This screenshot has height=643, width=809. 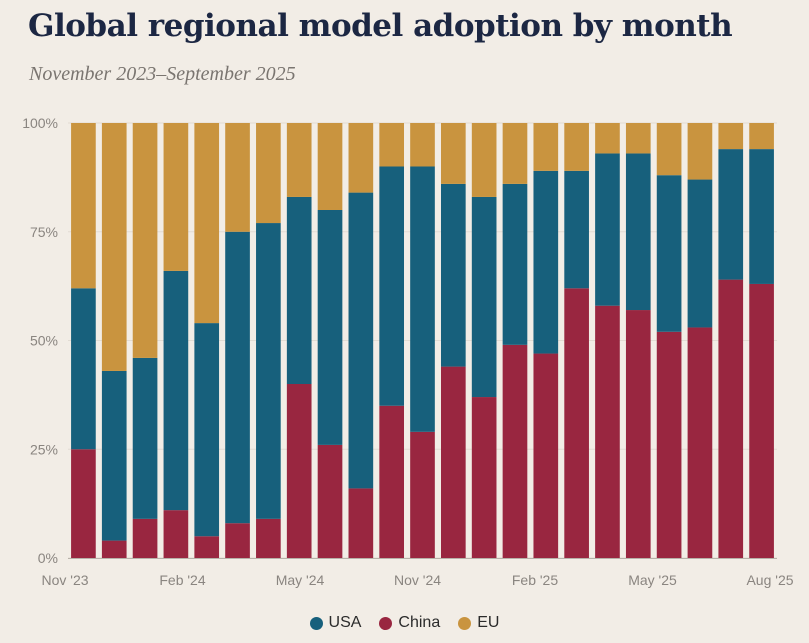 I want to click on x-tick-label: May '24, so click(x=300, y=580).